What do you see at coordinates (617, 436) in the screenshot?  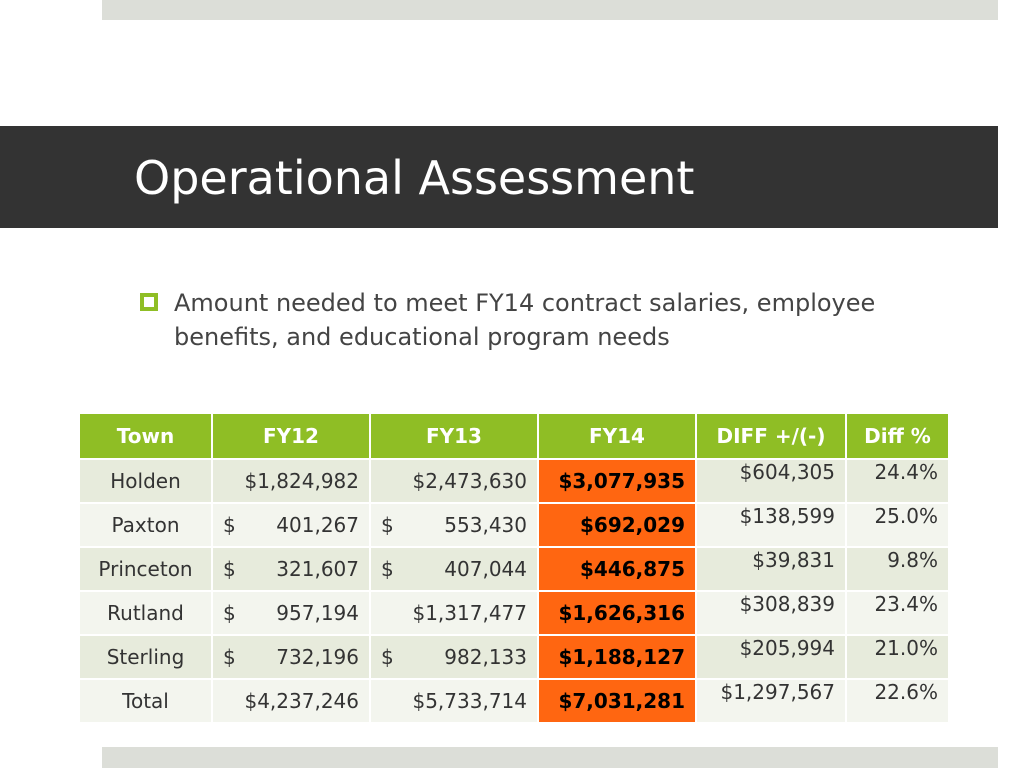 I see `header-fy14: FY14` at bounding box center [617, 436].